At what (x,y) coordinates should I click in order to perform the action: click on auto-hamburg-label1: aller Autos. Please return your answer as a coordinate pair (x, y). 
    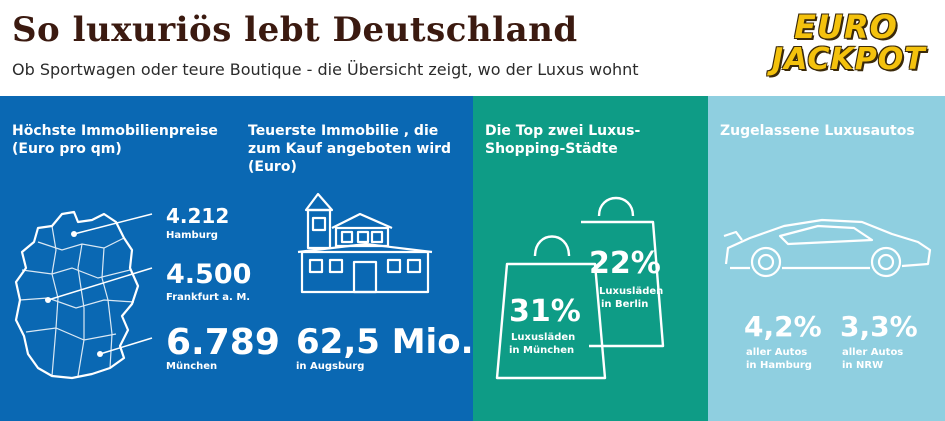
    Looking at the image, I should click on (777, 352).